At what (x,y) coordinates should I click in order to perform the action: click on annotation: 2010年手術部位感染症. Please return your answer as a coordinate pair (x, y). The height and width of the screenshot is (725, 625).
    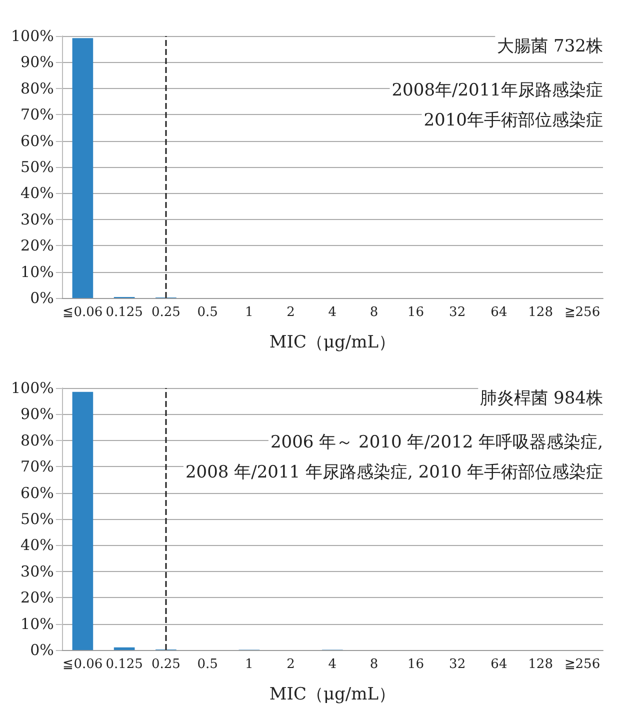
    Looking at the image, I should click on (513, 120).